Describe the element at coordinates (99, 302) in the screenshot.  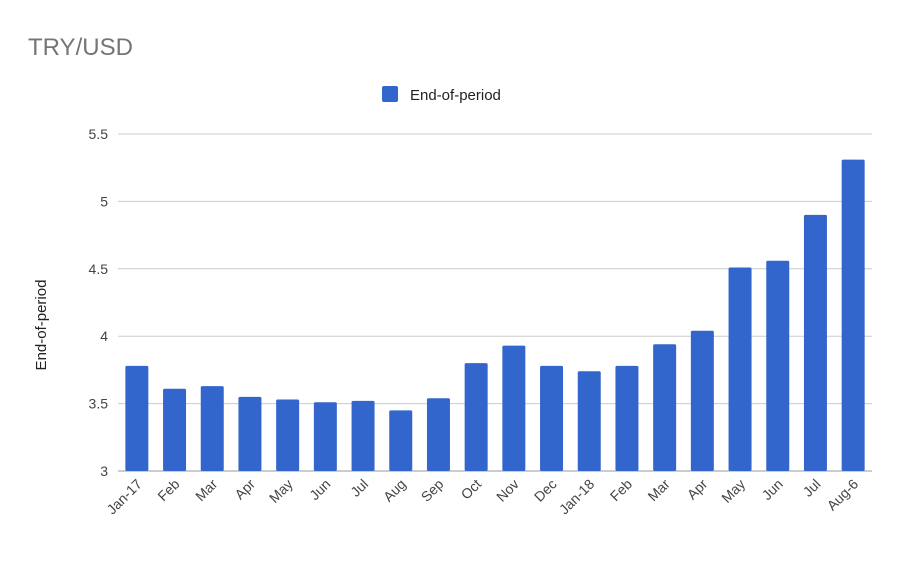
I see `y-tick-labels: 3 3.5 4 4.5 5 5.5` at that location.